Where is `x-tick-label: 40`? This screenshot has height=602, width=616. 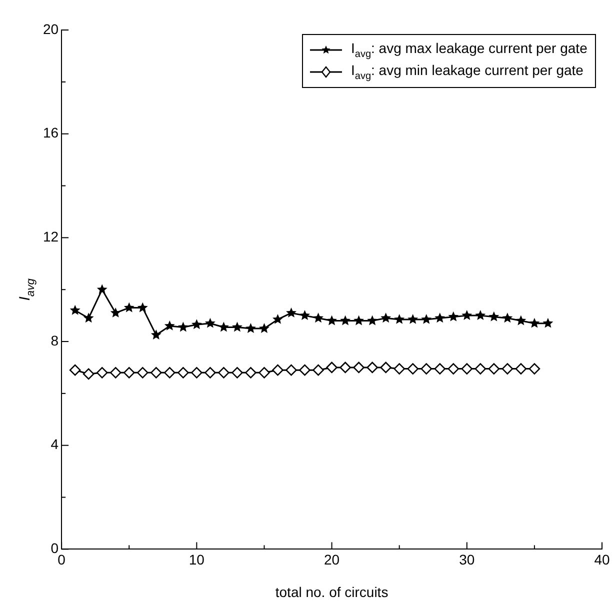 x-tick-label: 40 is located at coordinates (602, 559).